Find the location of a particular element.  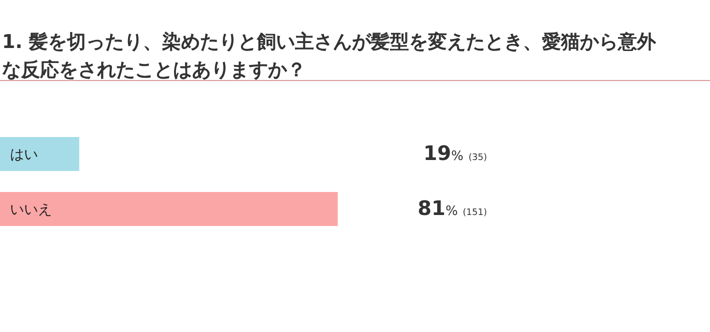

title: 1. 髪を切ったり、染めたりと飼い主さんが髪型を変えたとき、愛猫から意外な反応をされたことはありますか？ is located at coordinates (329, 56).